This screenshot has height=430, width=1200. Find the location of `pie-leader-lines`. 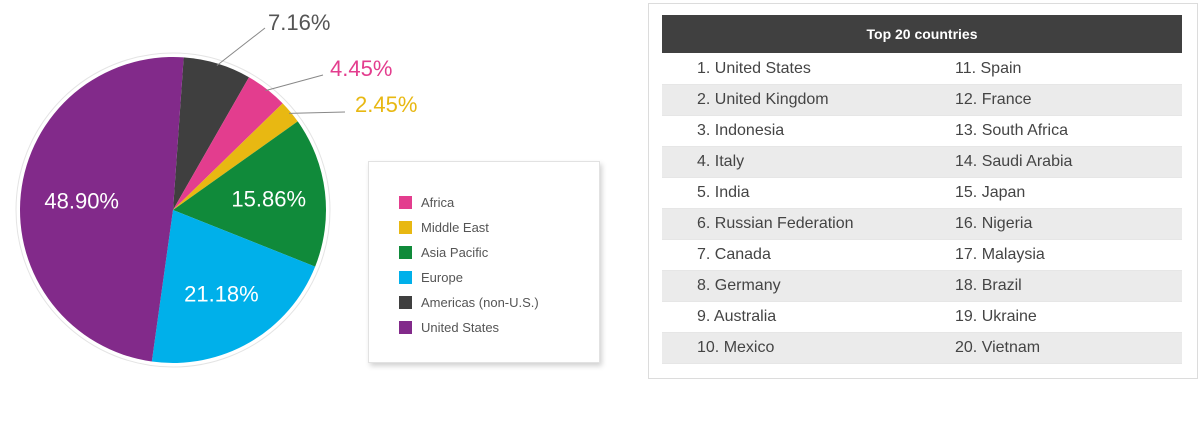

pie-leader-lines is located at coordinates (281, 70).